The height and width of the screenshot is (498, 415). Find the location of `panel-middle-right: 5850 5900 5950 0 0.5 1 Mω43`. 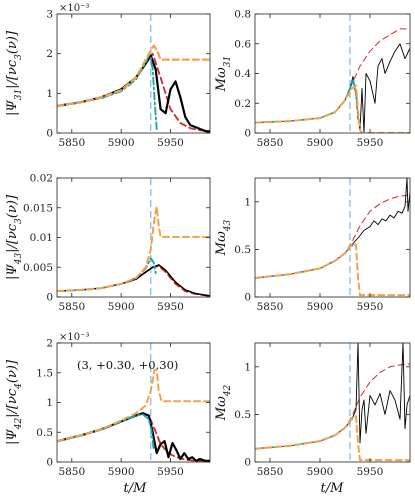

panel-middle-right: 5850 5900 5950 0 0.5 1 Mω43 is located at coordinates (312, 245).